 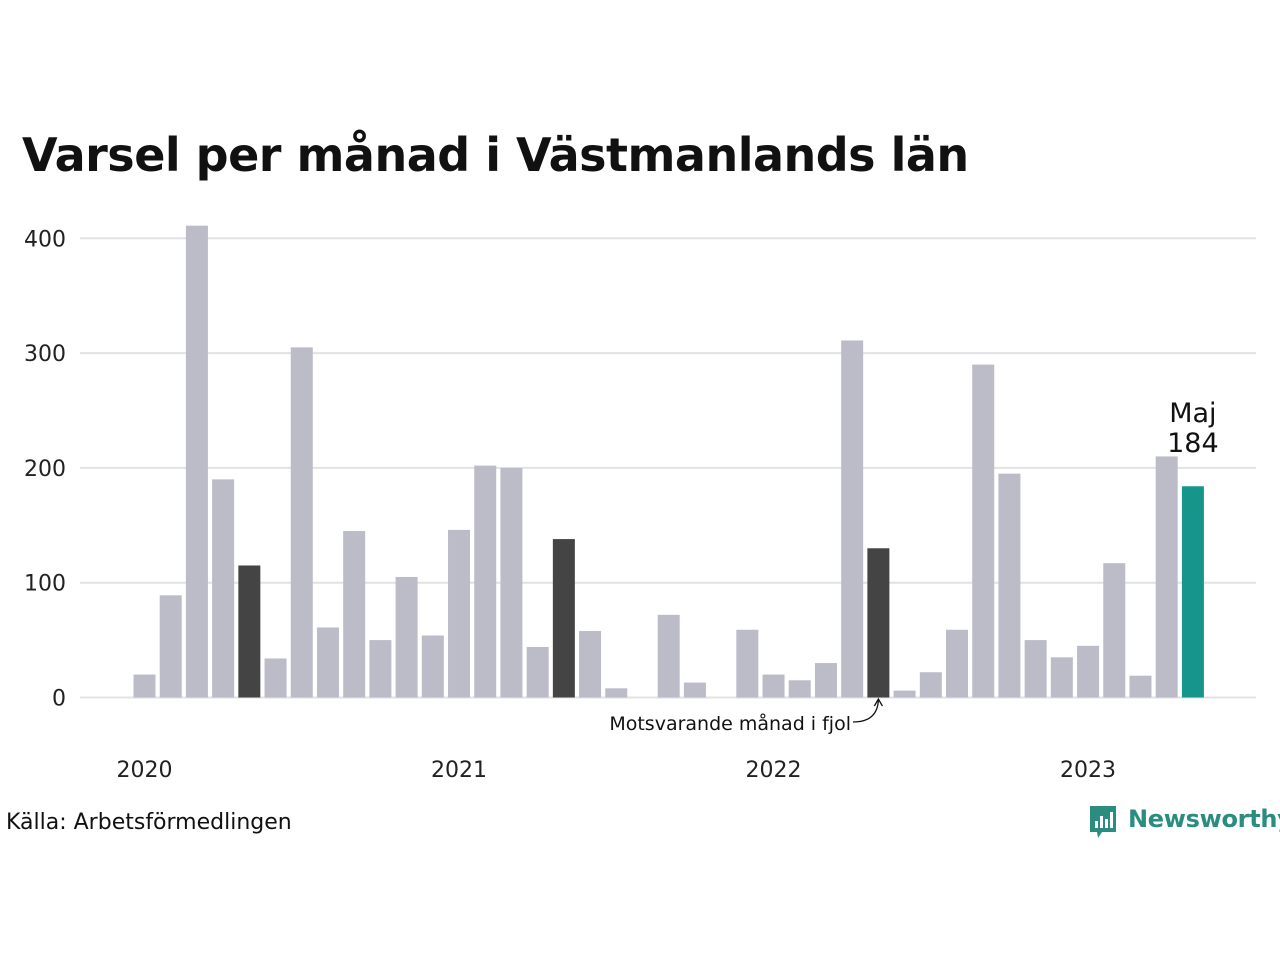 I want to click on y-tick-label: 100, so click(x=45, y=584).